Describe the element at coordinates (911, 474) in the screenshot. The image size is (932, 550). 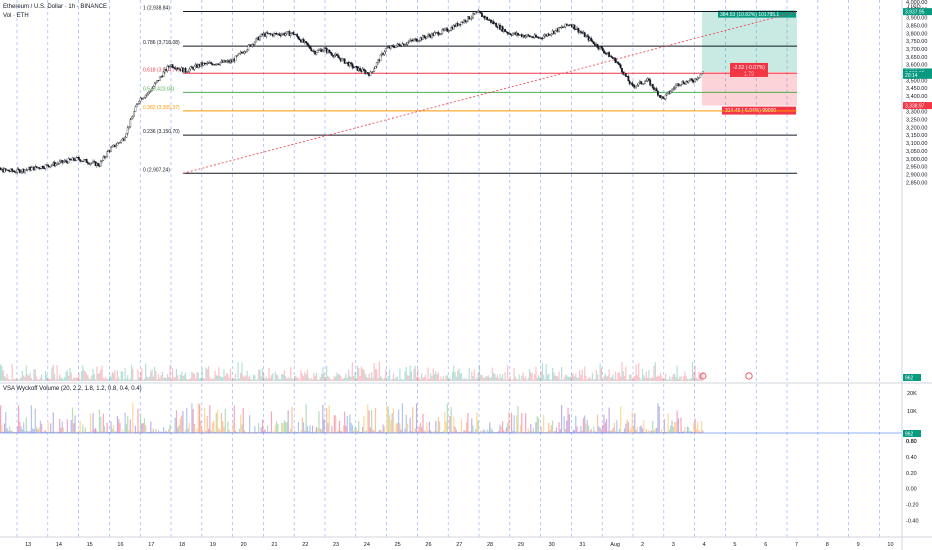
I see `indicator-tick: 0.20` at that location.